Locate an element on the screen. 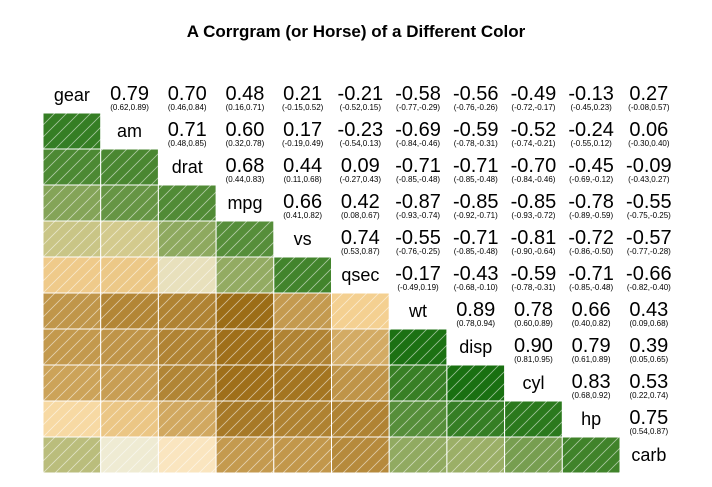 Image resolution: width=712 pixels, height=487 pixels. ci-label-qsec-wt: (-0.49,0.19) is located at coordinates (418, 287).